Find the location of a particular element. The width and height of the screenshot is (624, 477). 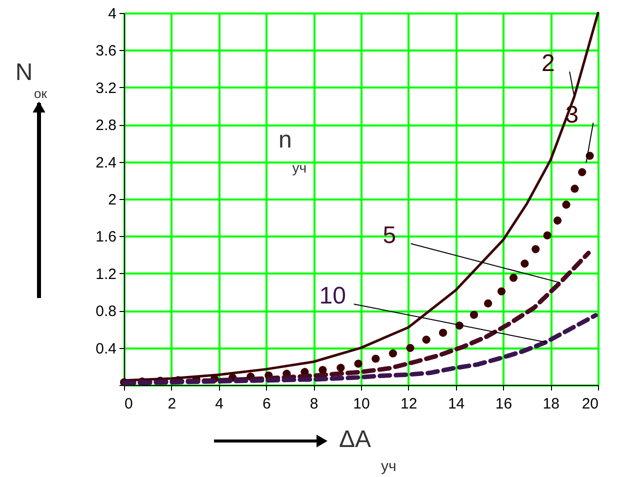

x-tick-label: 2 is located at coordinates (172, 404).